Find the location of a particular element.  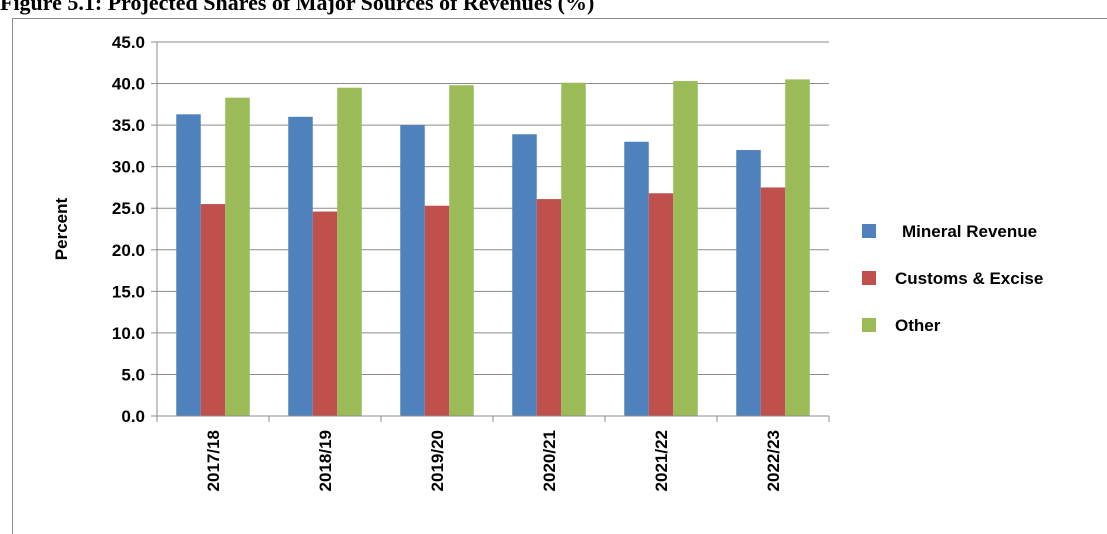

y-tick-label: 20.0 is located at coordinates (128, 250).